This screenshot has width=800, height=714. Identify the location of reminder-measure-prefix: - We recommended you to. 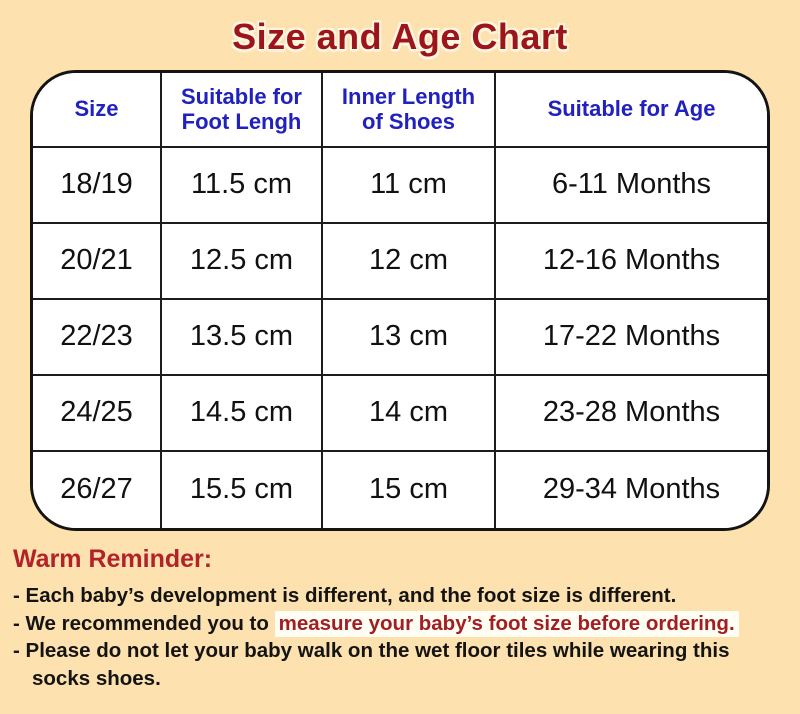
(144, 623).